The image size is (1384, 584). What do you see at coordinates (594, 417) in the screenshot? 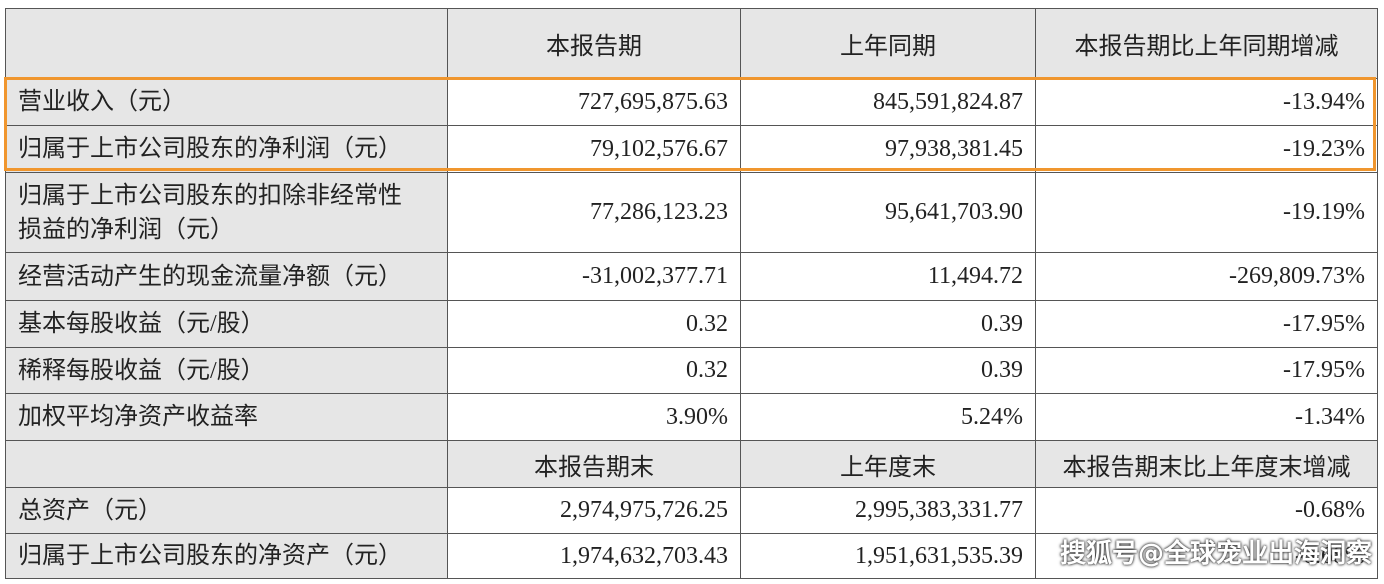
I see `value-cell: 3.90%` at bounding box center [594, 417].